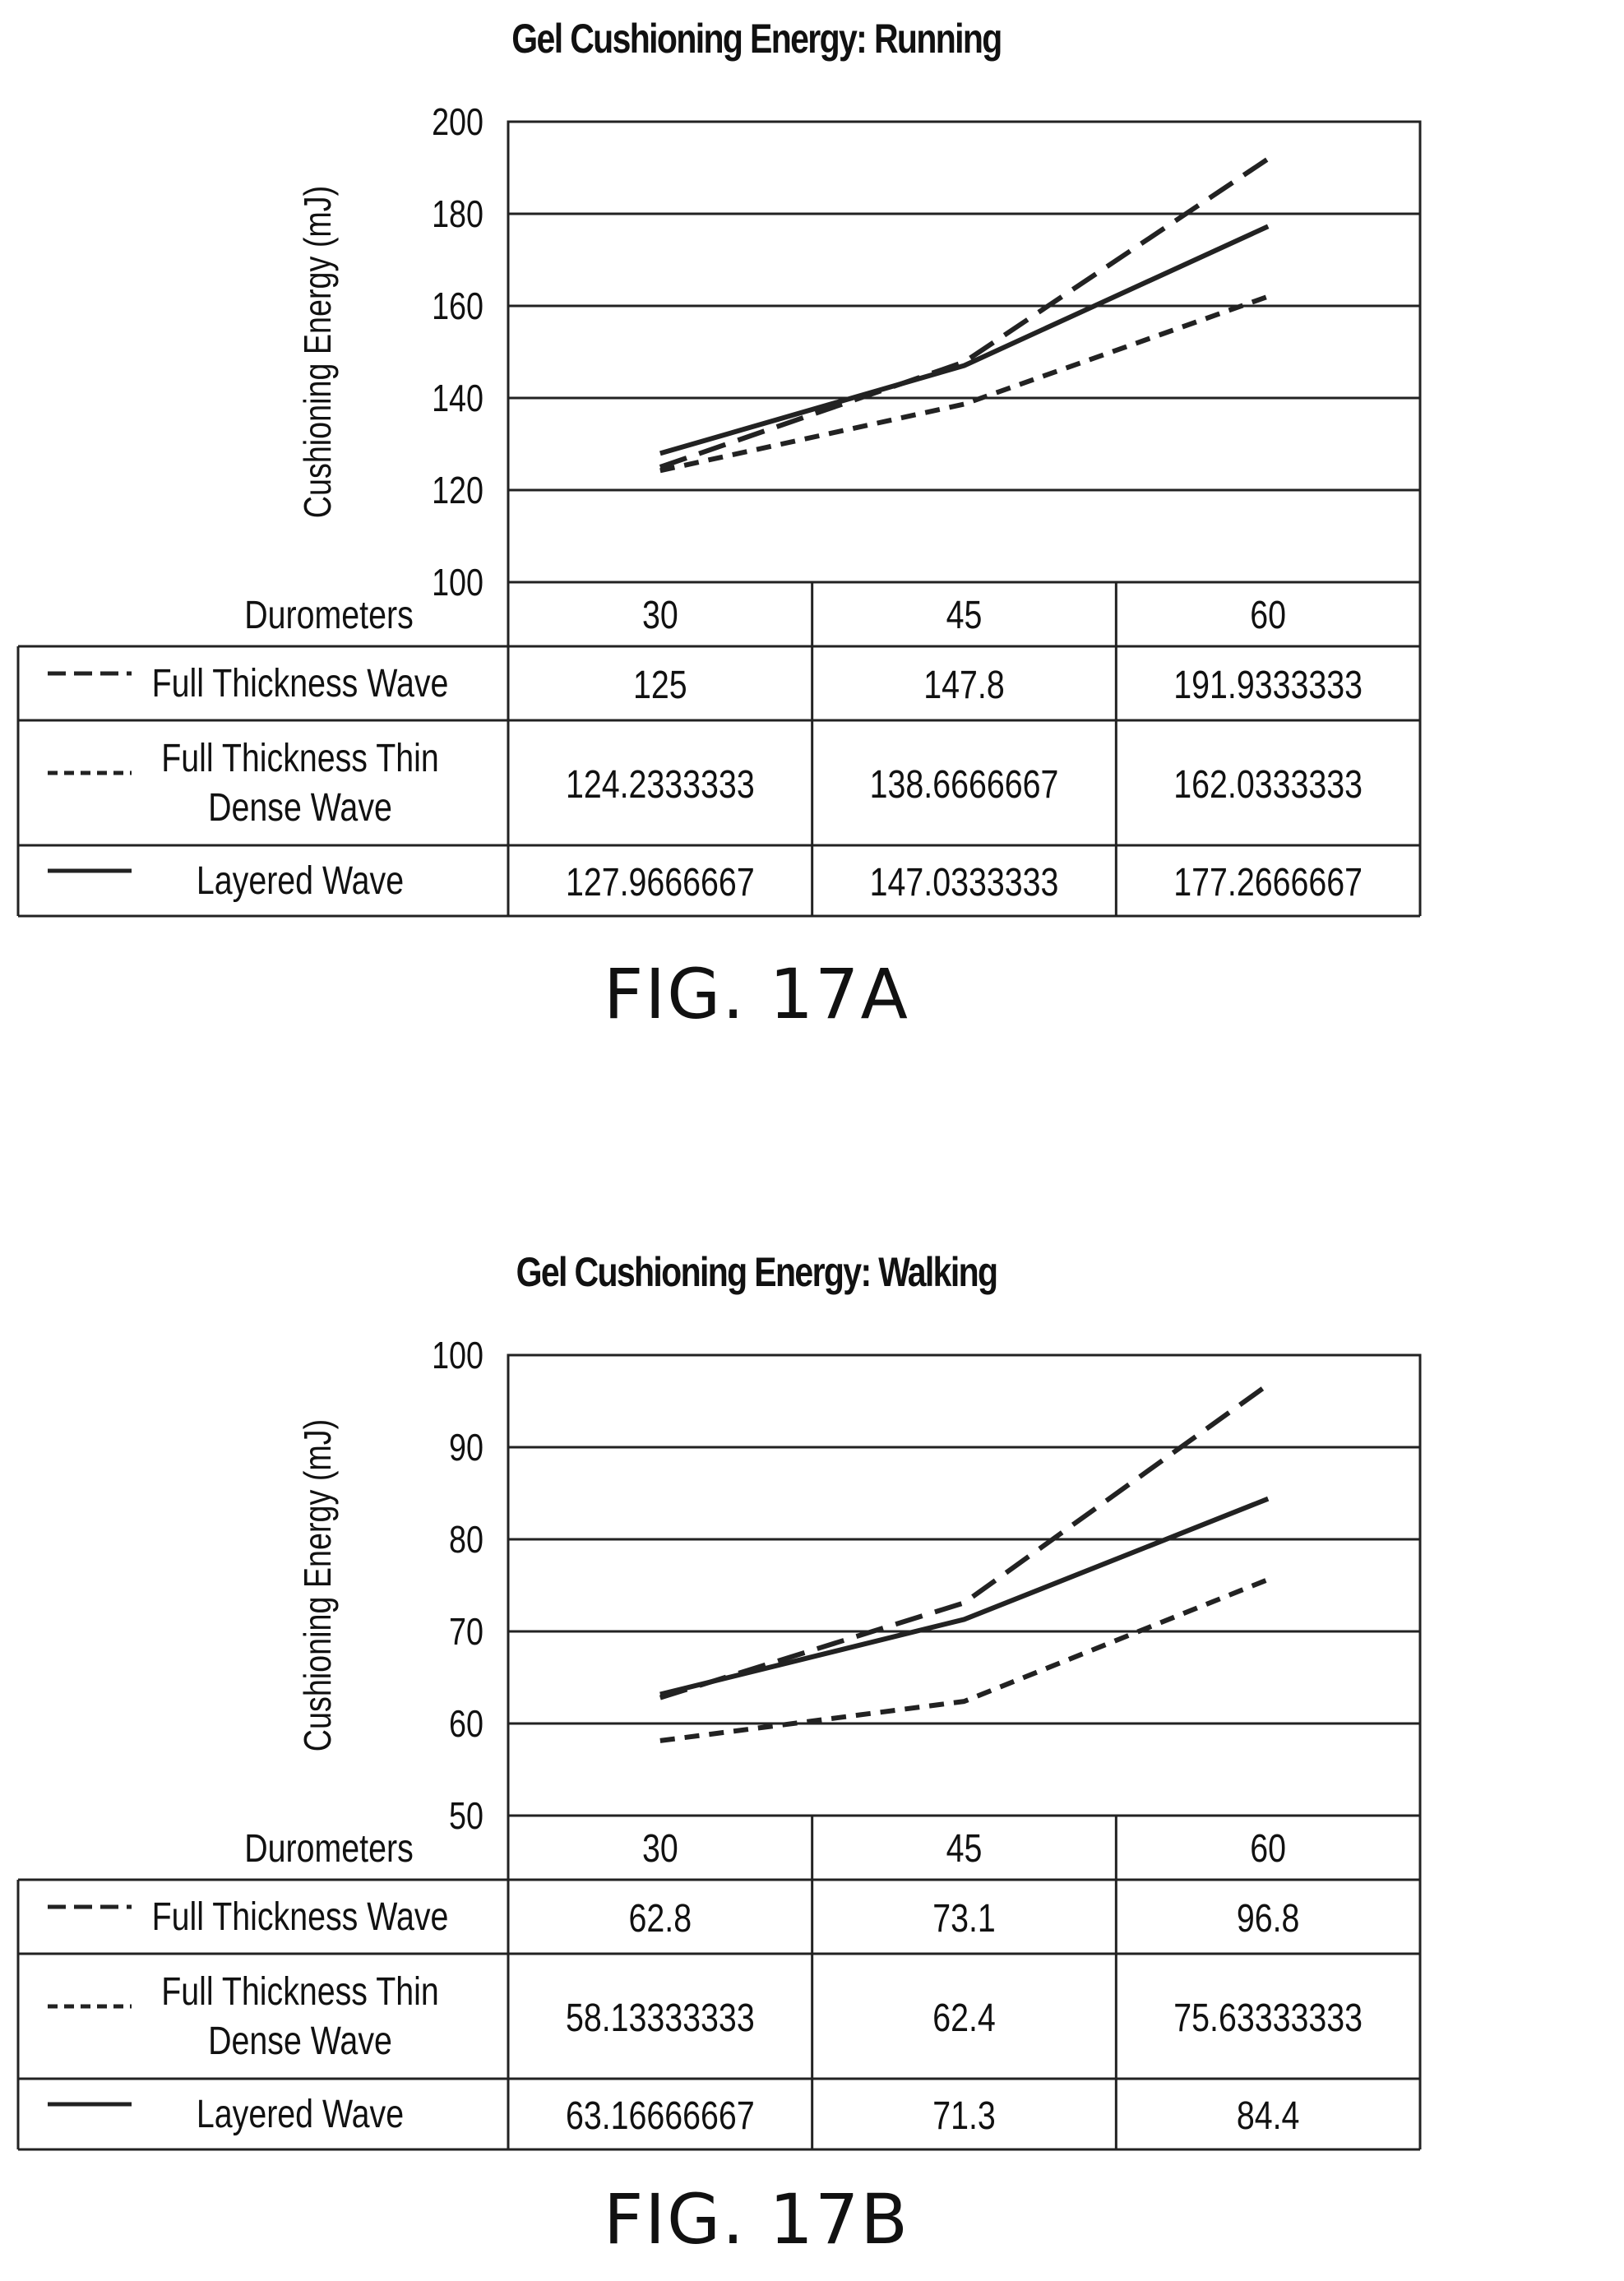 The height and width of the screenshot is (2281, 1624). What do you see at coordinates (964, 2116) in the screenshot?
I see `data-label: 71.3` at bounding box center [964, 2116].